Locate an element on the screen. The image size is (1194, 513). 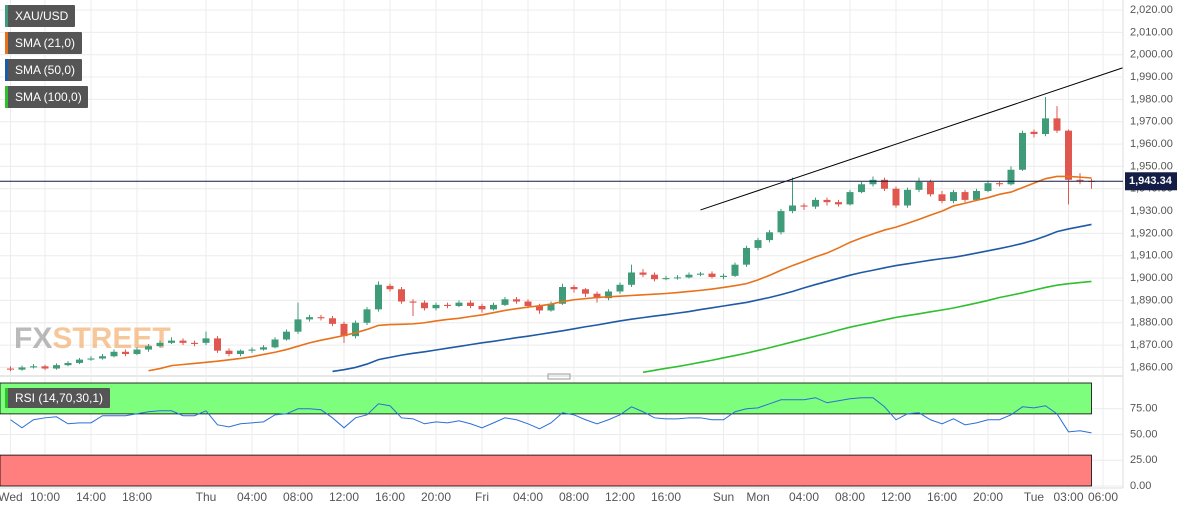
x-tick-label: Sun is located at coordinates (723, 497).